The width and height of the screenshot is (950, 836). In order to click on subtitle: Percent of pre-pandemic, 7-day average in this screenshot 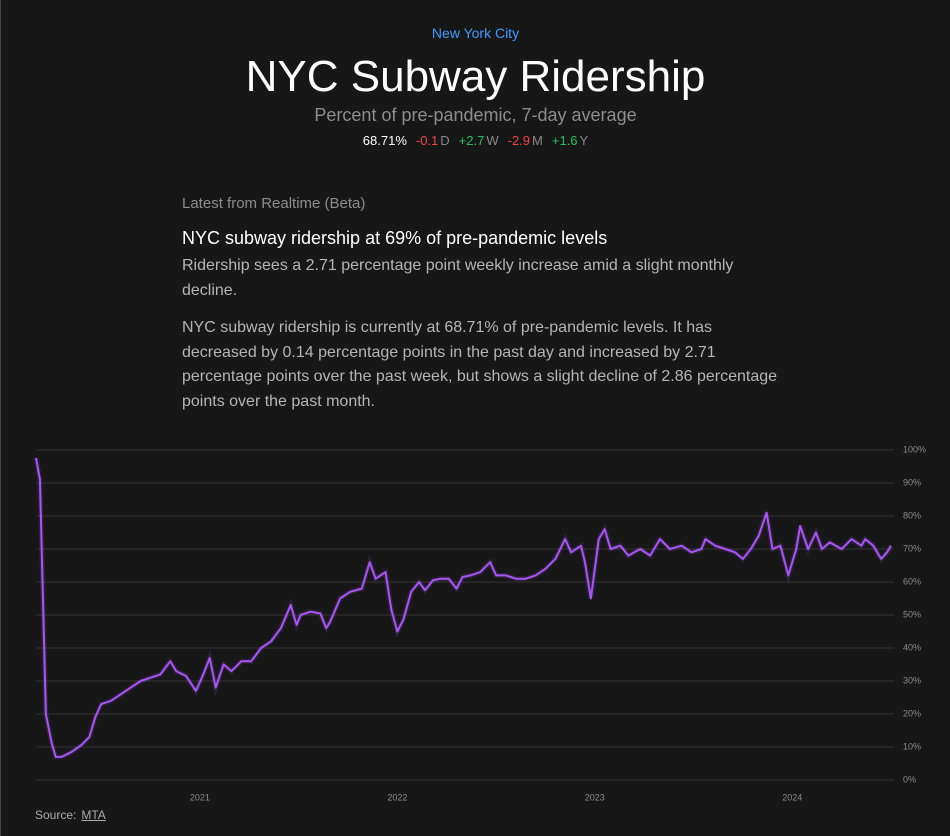, I will do `click(475, 115)`.